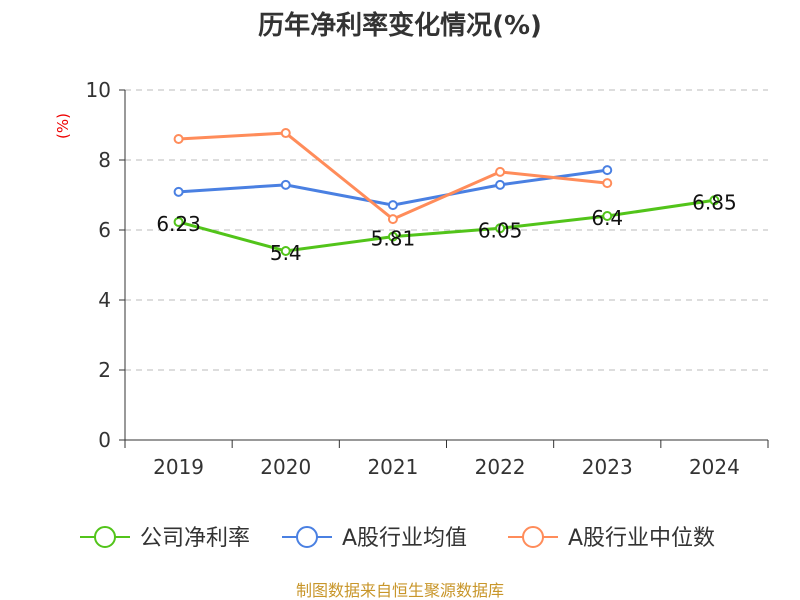 The width and height of the screenshot is (800, 600). What do you see at coordinates (98, 90) in the screenshot?
I see `y-tick-label: 10` at bounding box center [98, 90].